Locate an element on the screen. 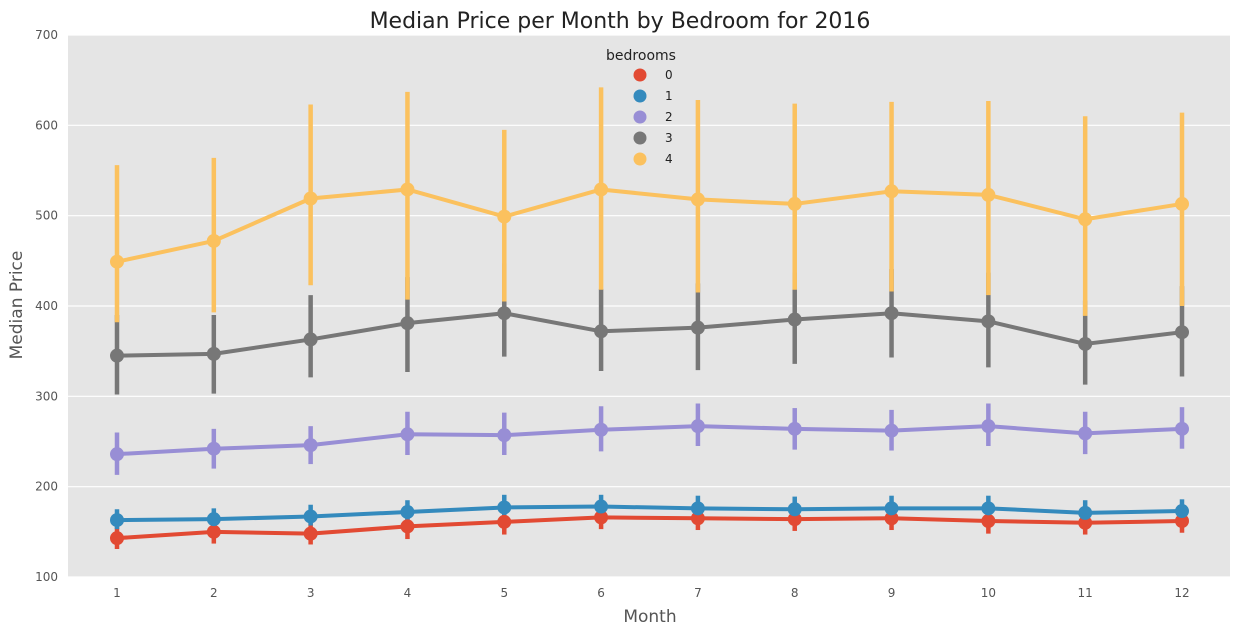 The image size is (1240, 636). x-axis-label: Month is located at coordinates (649, 617).